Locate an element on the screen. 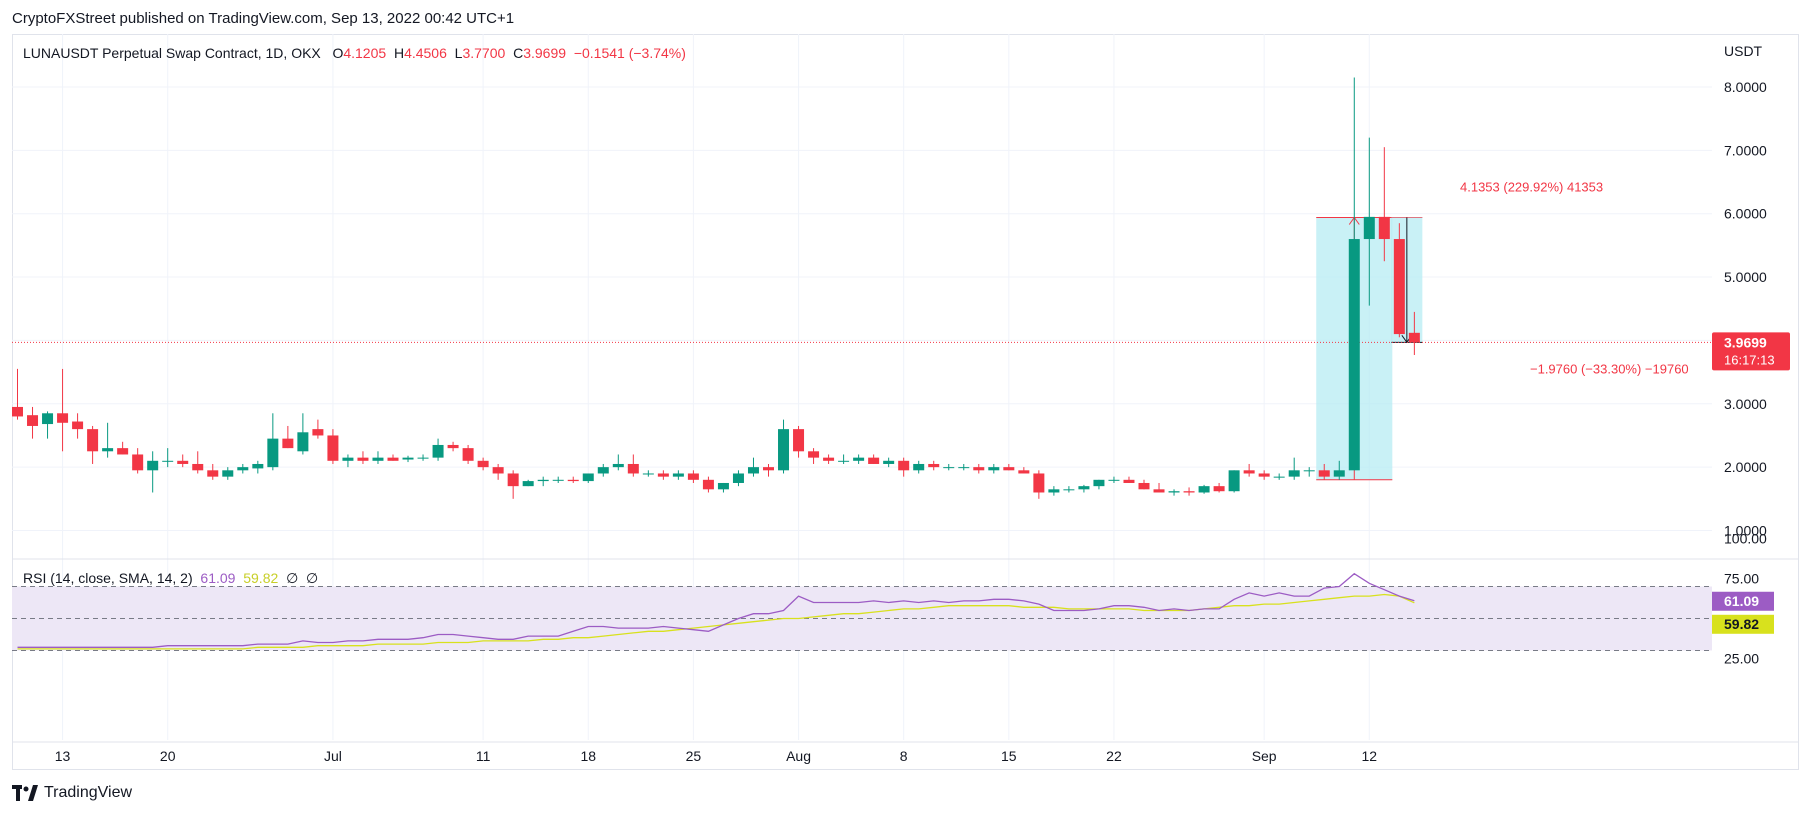 The height and width of the screenshot is (816, 1813). time-tick-label: 18 is located at coordinates (588, 756).